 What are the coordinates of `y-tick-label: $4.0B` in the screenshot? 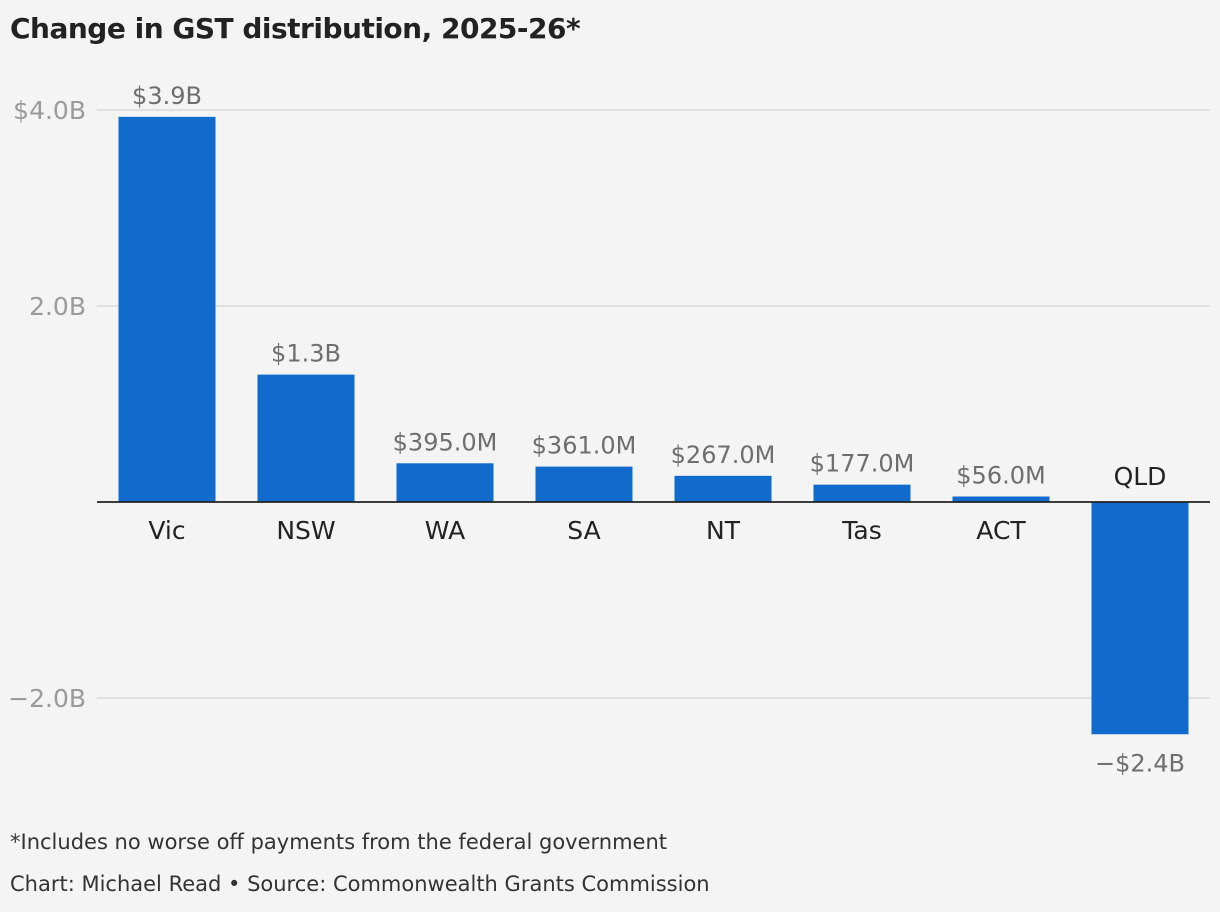 It's located at (49, 110).